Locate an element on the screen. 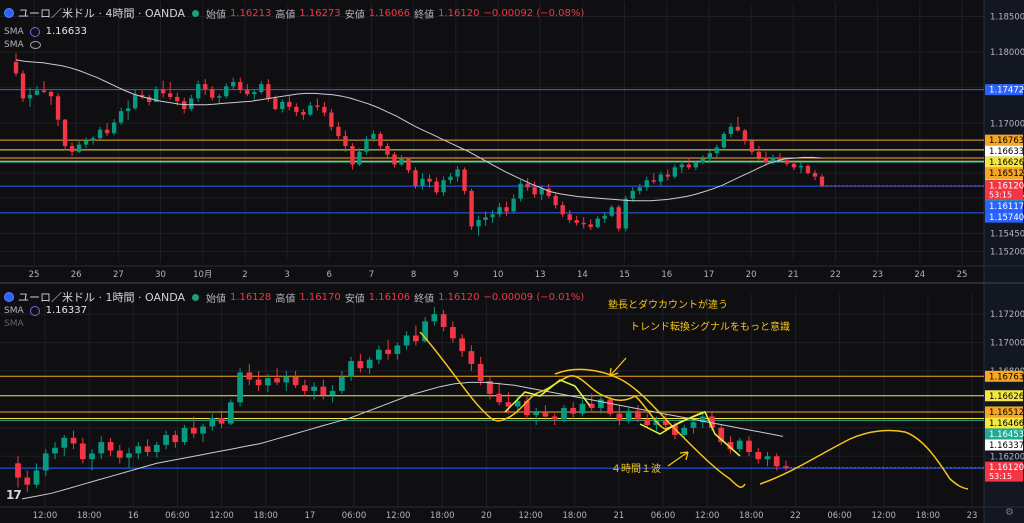  low-value: 1.16066 is located at coordinates (389, 13).